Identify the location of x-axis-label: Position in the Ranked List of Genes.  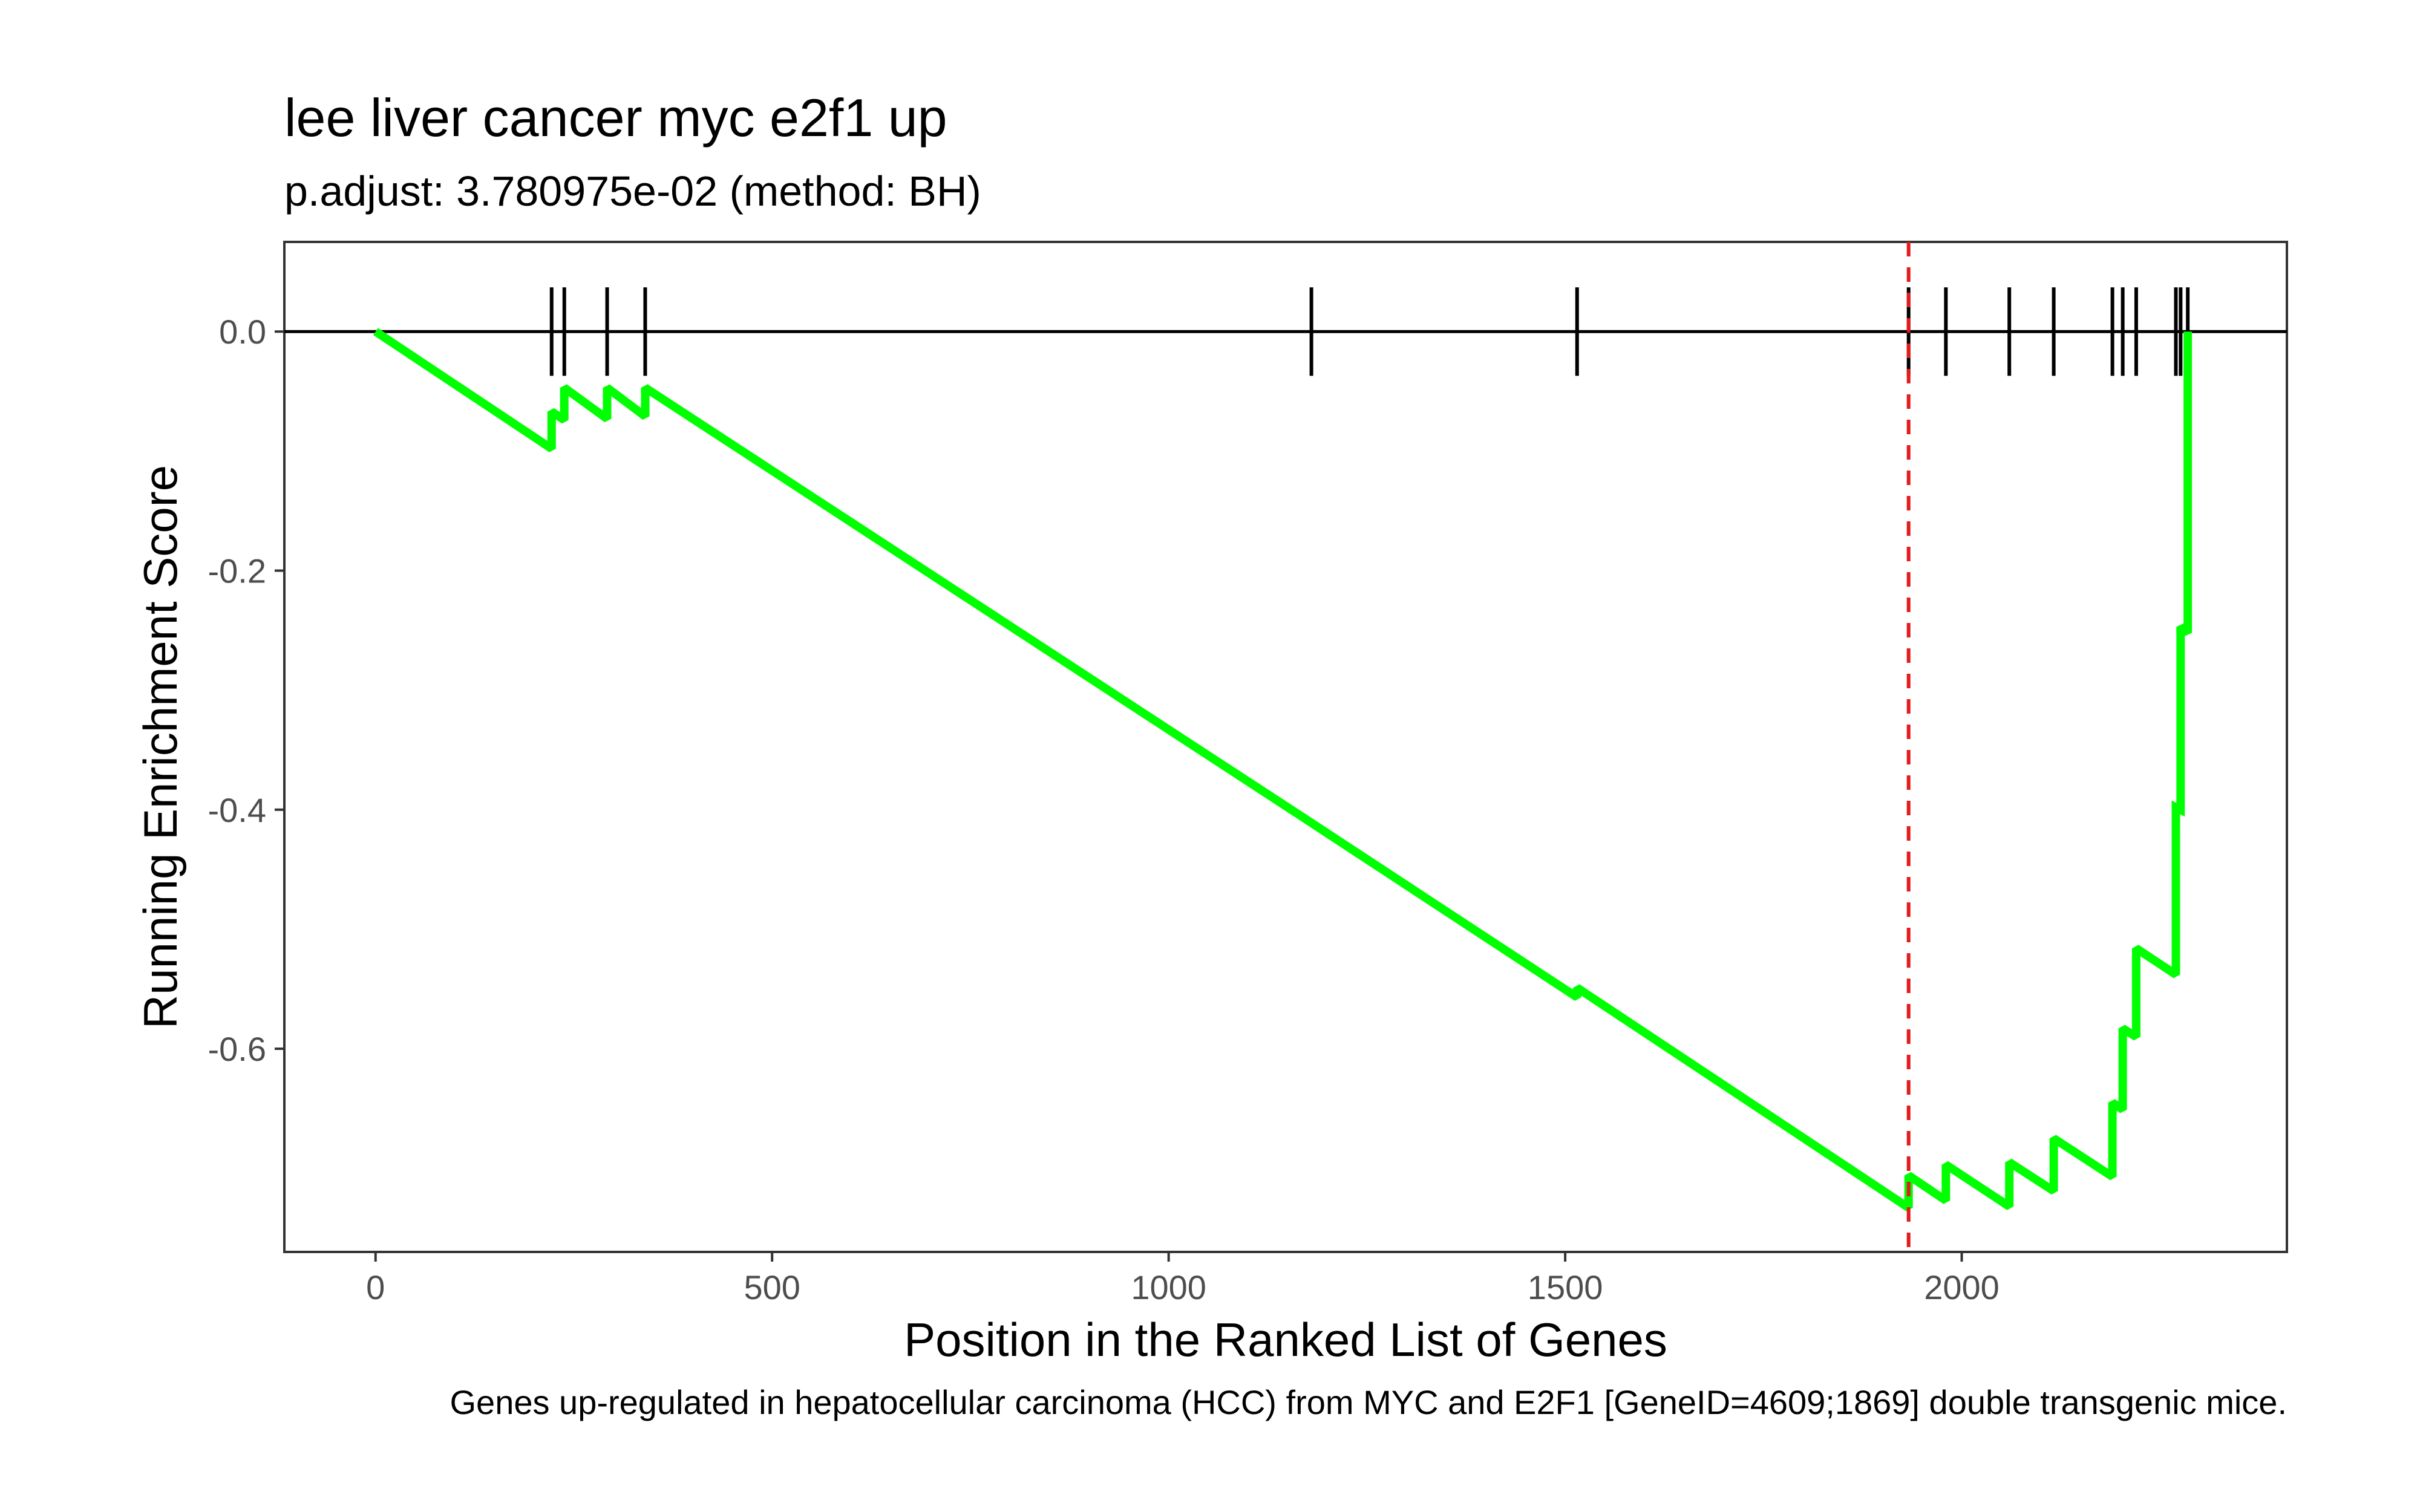
(1285, 1339).